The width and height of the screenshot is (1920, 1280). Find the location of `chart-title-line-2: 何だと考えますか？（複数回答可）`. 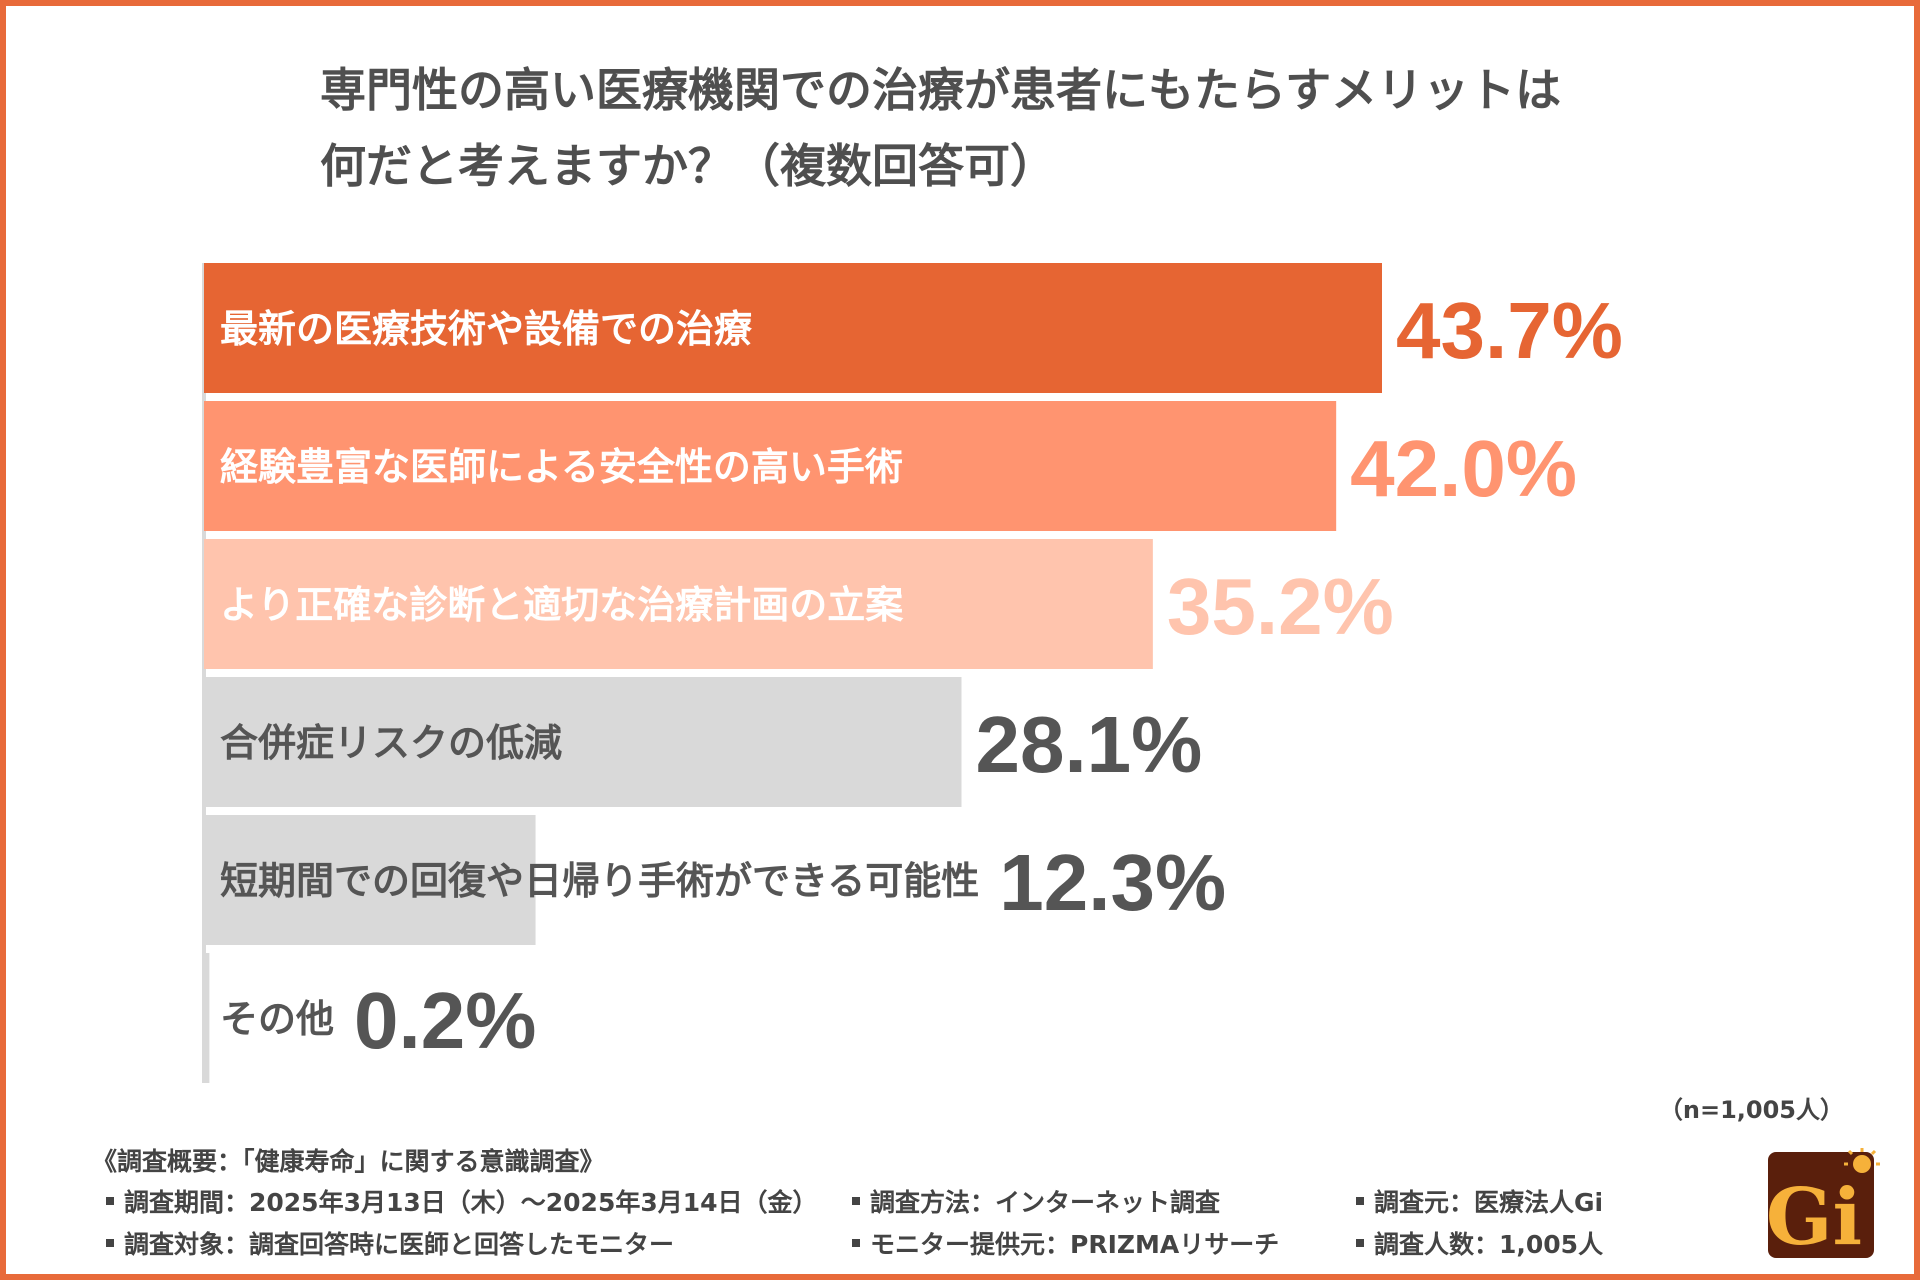

chart-title-line-2: 何だと考えますか？（複数回答可） is located at coordinates (688, 166).